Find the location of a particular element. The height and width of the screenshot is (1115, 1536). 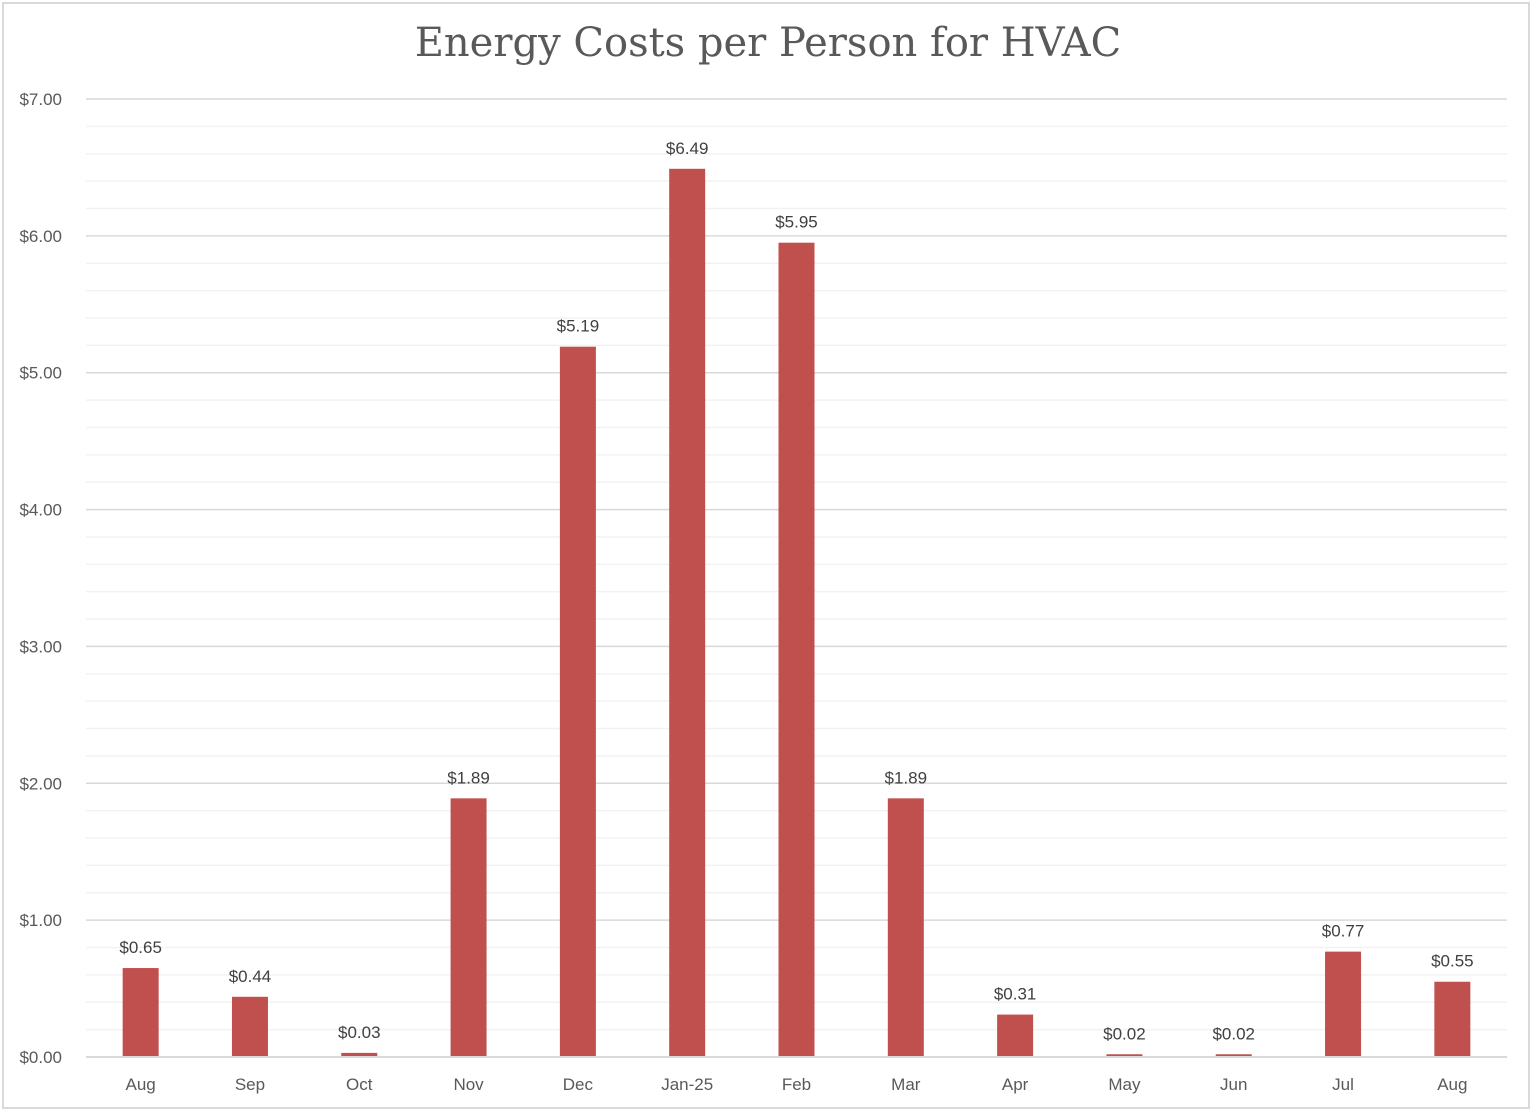

x-tick-label: Sep is located at coordinates (250, 1084).